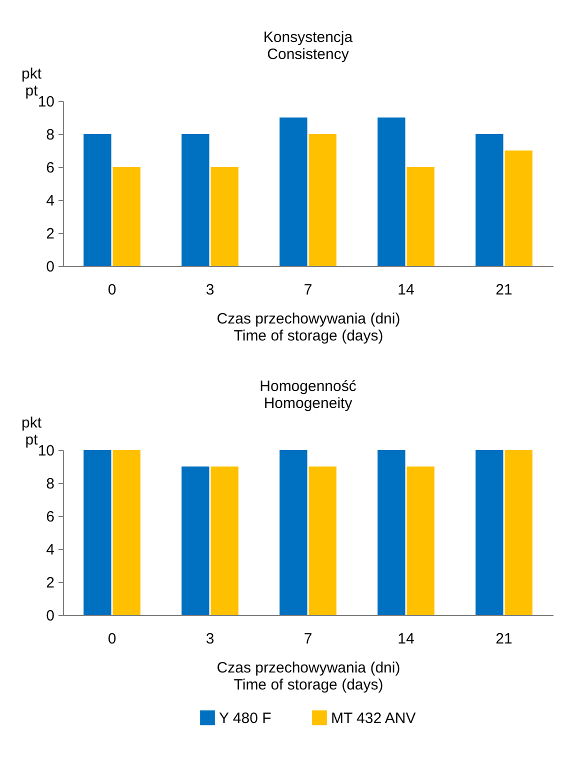 The width and height of the screenshot is (576, 759). What do you see at coordinates (245, 718) in the screenshot?
I see `legend-label: Y 480 F` at bounding box center [245, 718].